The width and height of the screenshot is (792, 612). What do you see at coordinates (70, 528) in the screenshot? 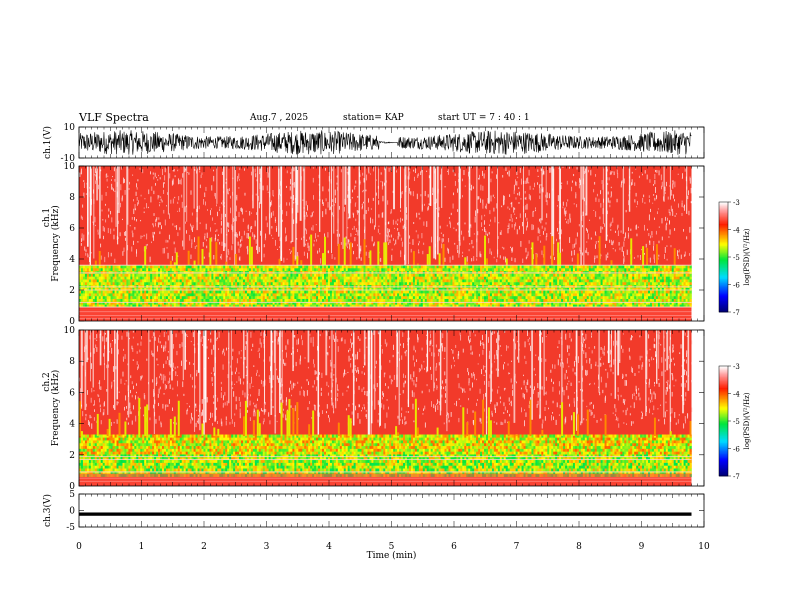
I see `y-tick-label-ch3-waveform: -5` at bounding box center [70, 528].